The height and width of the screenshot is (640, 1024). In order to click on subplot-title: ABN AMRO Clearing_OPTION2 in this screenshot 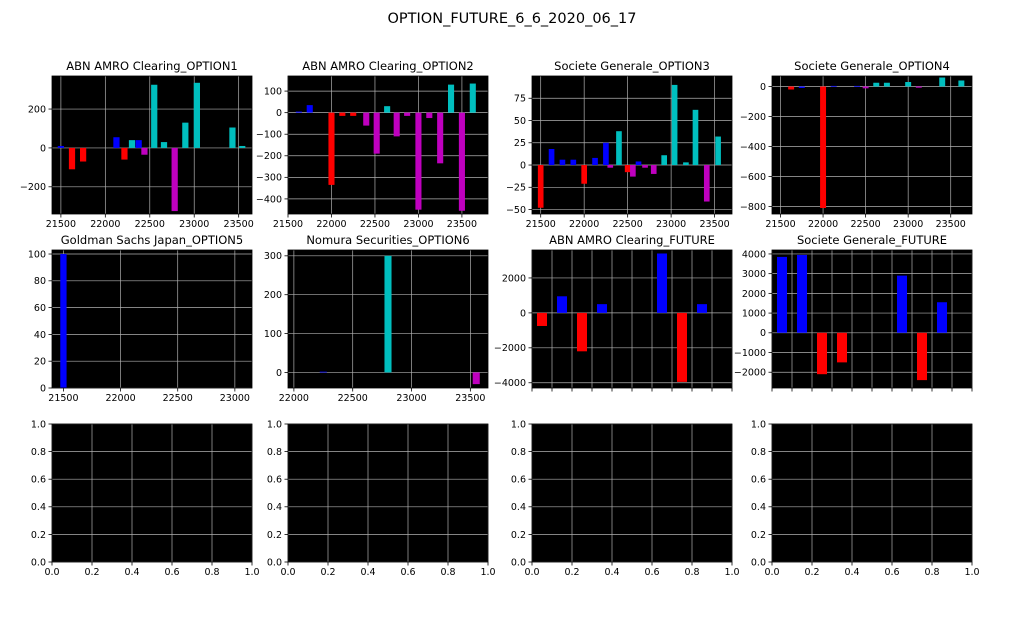, I will do `click(387, 66)`.